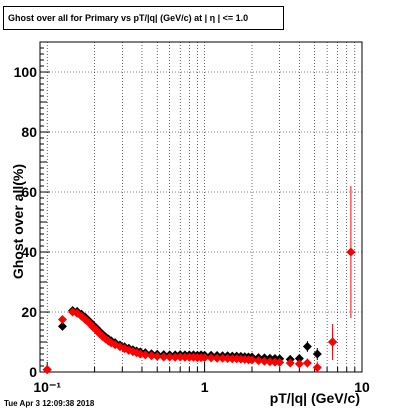 The width and height of the screenshot is (400, 414). Describe the element at coordinates (29, 252) in the screenshot. I see `y-tick-label: 40` at that location.